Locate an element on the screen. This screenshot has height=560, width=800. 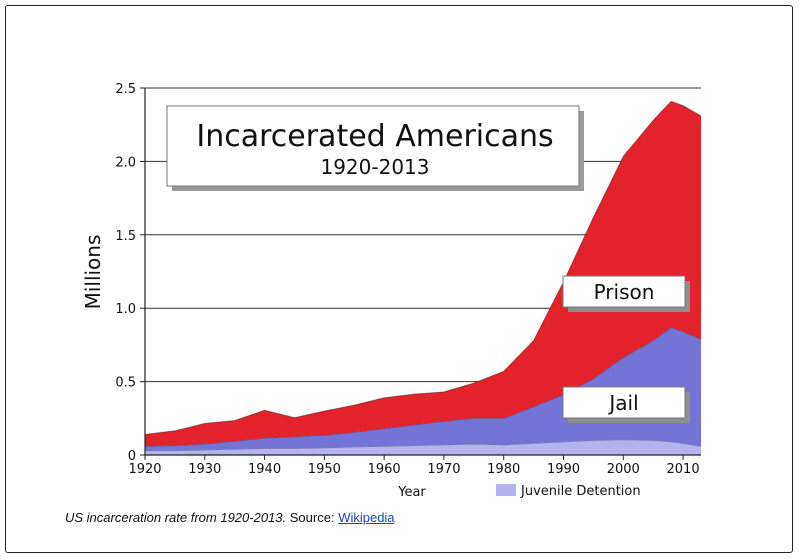
x-tick-label-1930: 1930 is located at coordinates (204, 469).